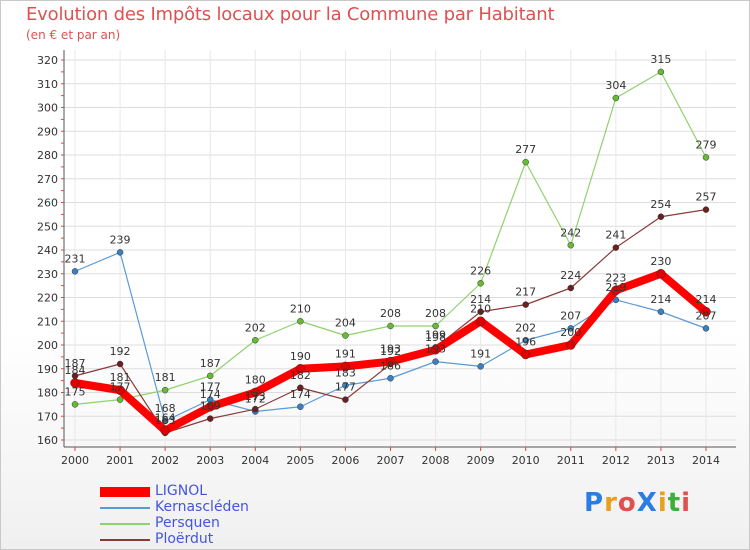  I want to click on data-label-lignol: 164, so click(165, 418).